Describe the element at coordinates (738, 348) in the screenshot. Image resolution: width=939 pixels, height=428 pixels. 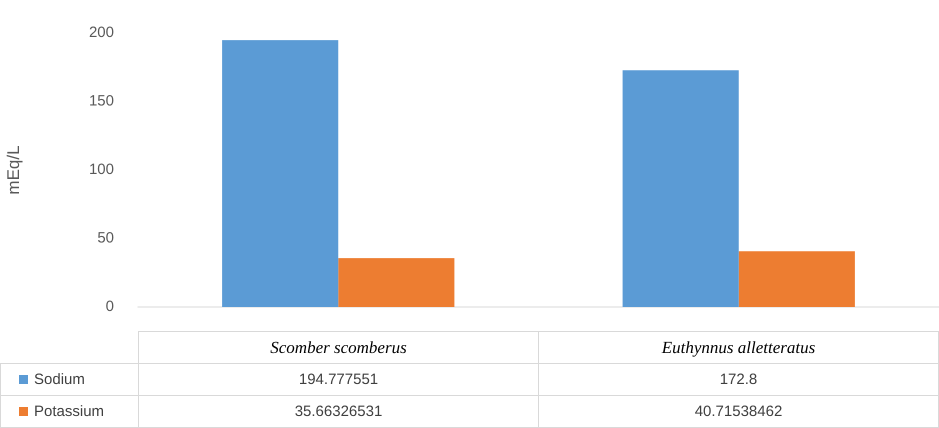
I see `x-tick-label: Euthynnus alletteratus` at that location.